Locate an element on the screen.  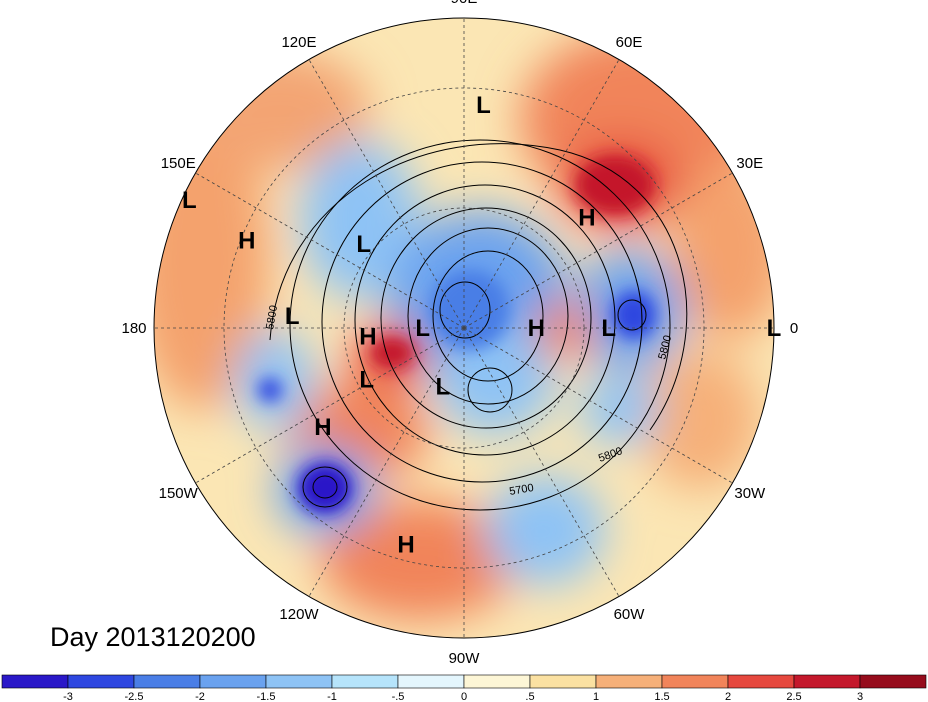
core-cold-pacific is located at coordinates (325, 488).